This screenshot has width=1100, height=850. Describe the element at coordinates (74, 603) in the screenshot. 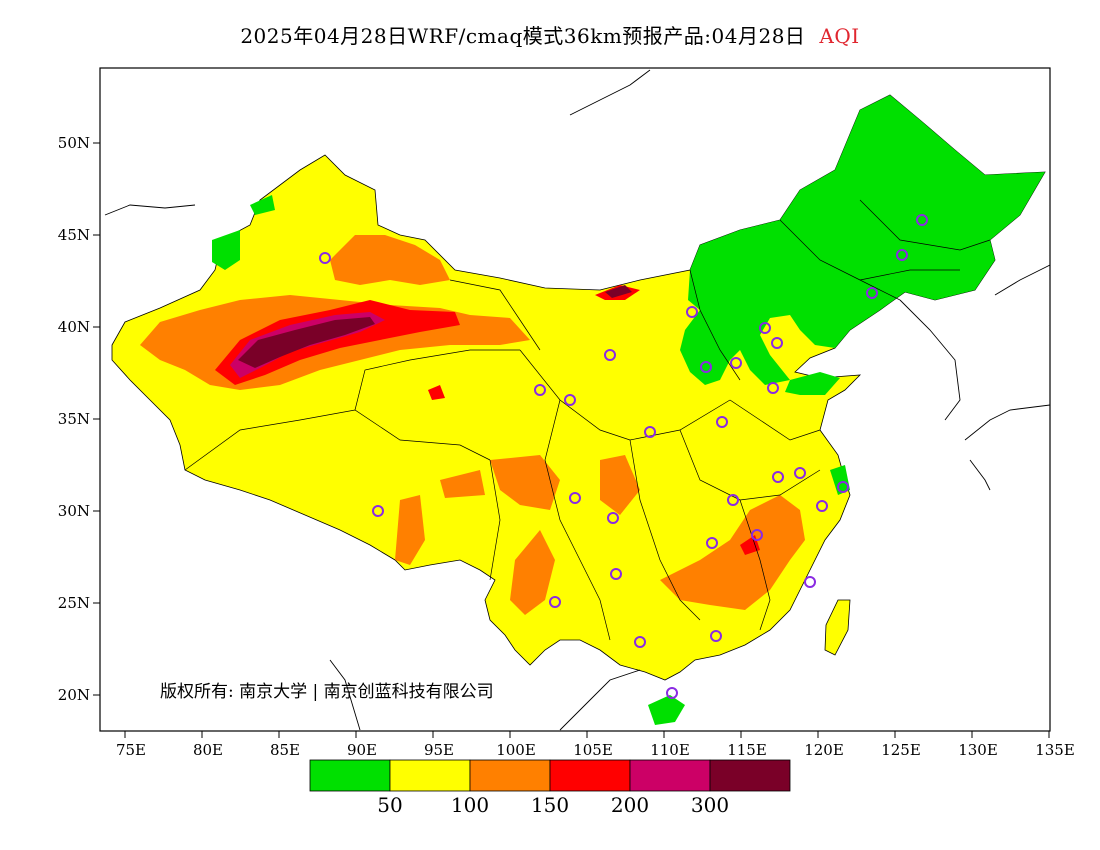

I see `lat-tick-label: 25N` at that location.